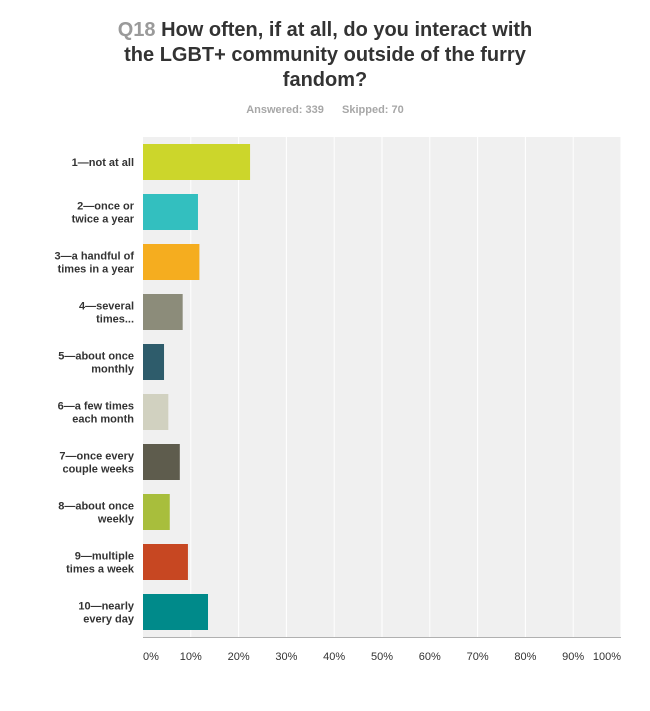 The height and width of the screenshot is (711, 650). I want to click on category-label: 8—about once, so click(96, 507).